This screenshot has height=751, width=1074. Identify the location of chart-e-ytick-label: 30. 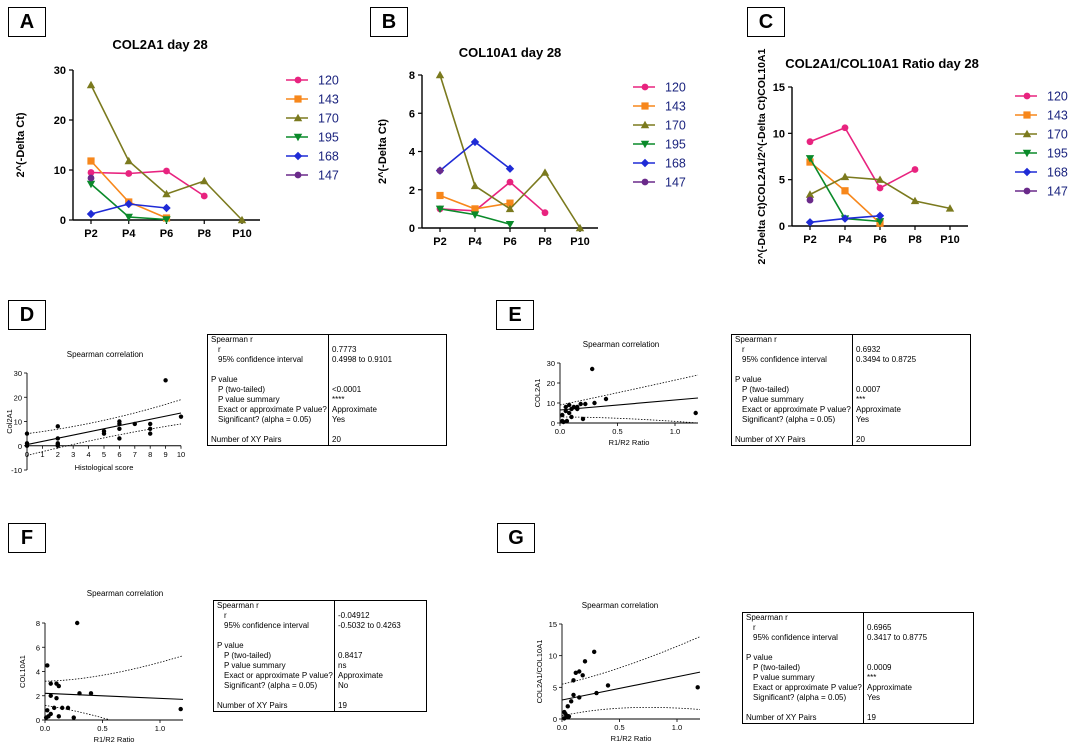
(551, 363).